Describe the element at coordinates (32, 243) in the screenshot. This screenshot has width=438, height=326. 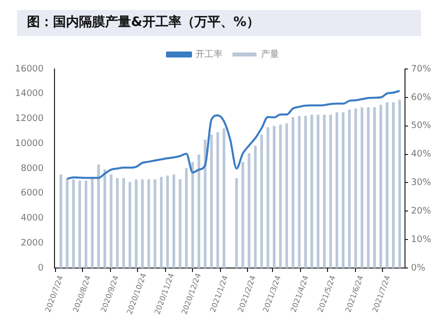
I see `y-tick-label: 2000` at that location.